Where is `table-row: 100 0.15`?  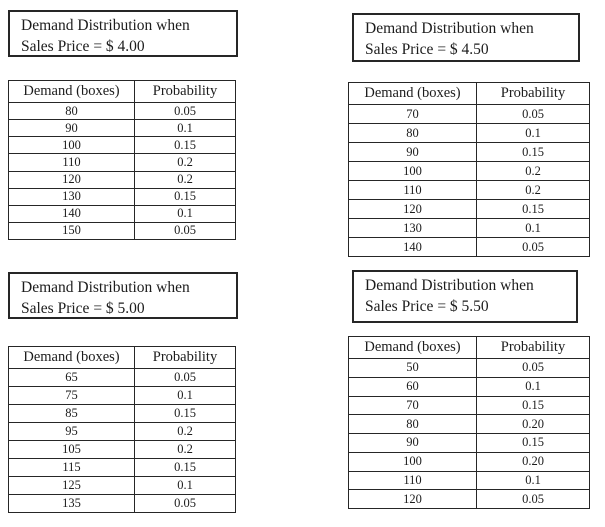
table-row: 100 0.15 is located at coordinates (122, 145).